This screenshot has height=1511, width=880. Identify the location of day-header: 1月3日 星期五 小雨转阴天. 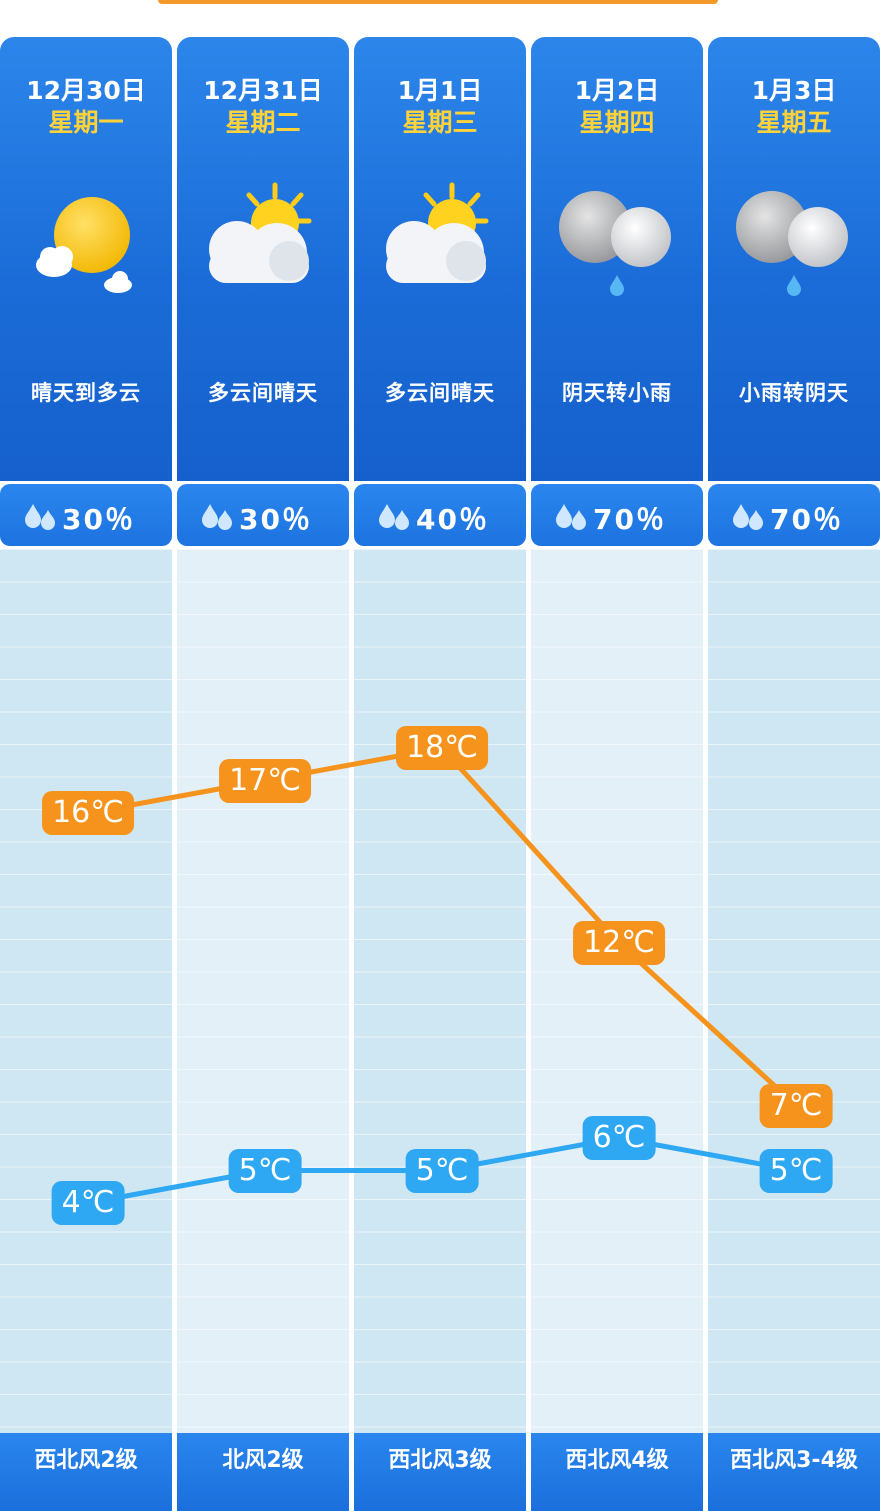
(794, 259).